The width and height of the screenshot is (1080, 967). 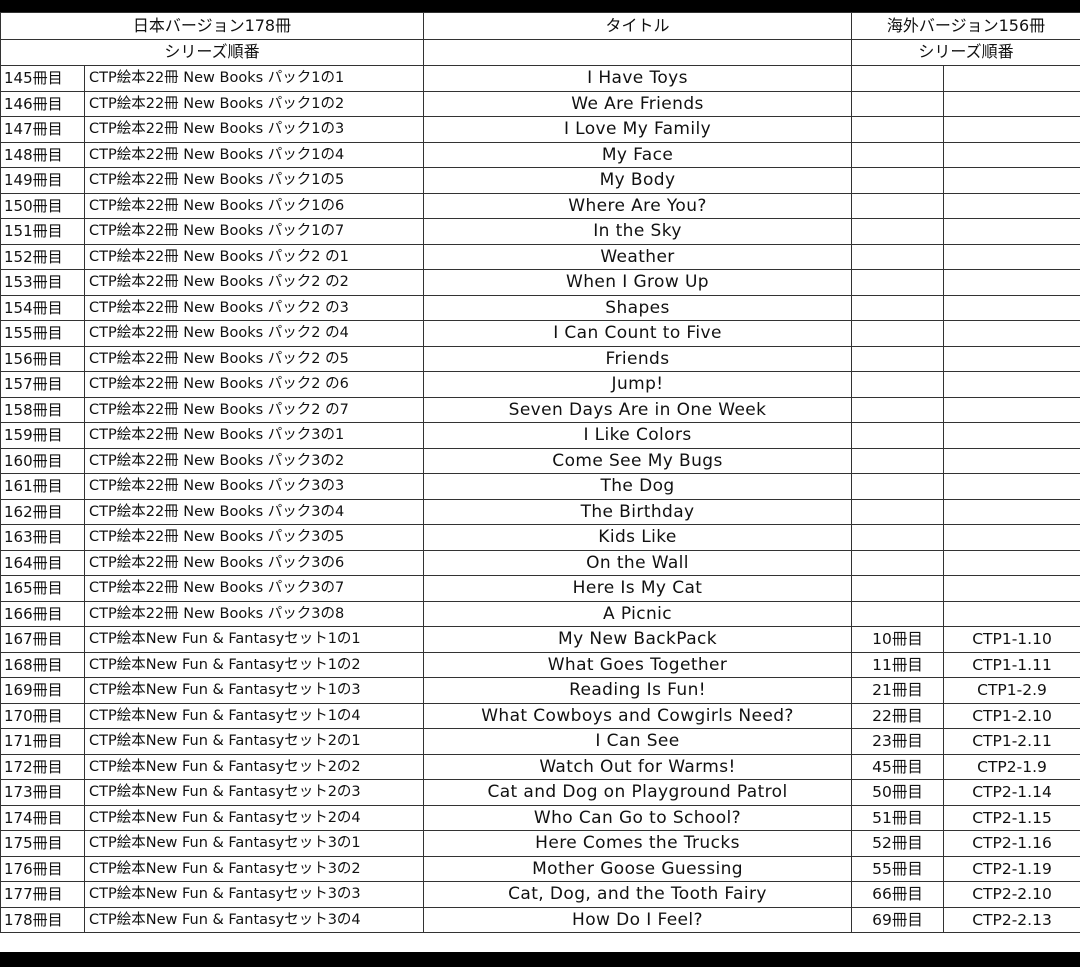 What do you see at coordinates (42, 894) in the screenshot?
I see `jp-number-cell: 177冊目` at bounding box center [42, 894].